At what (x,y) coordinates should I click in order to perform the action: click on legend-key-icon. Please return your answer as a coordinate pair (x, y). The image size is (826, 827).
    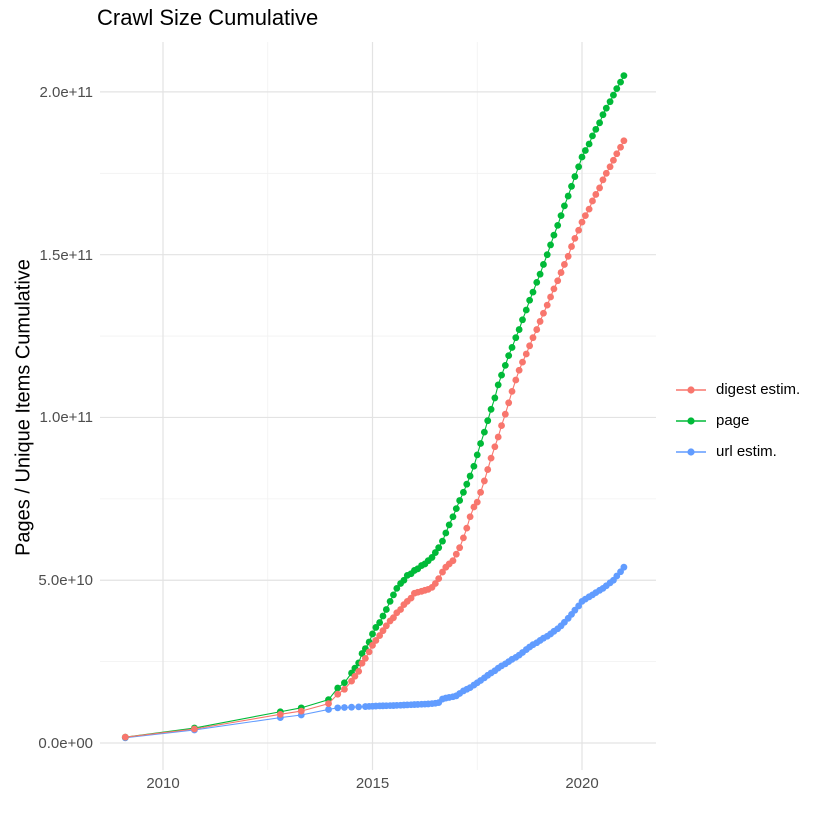
    Looking at the image, I should click on (691, 389).